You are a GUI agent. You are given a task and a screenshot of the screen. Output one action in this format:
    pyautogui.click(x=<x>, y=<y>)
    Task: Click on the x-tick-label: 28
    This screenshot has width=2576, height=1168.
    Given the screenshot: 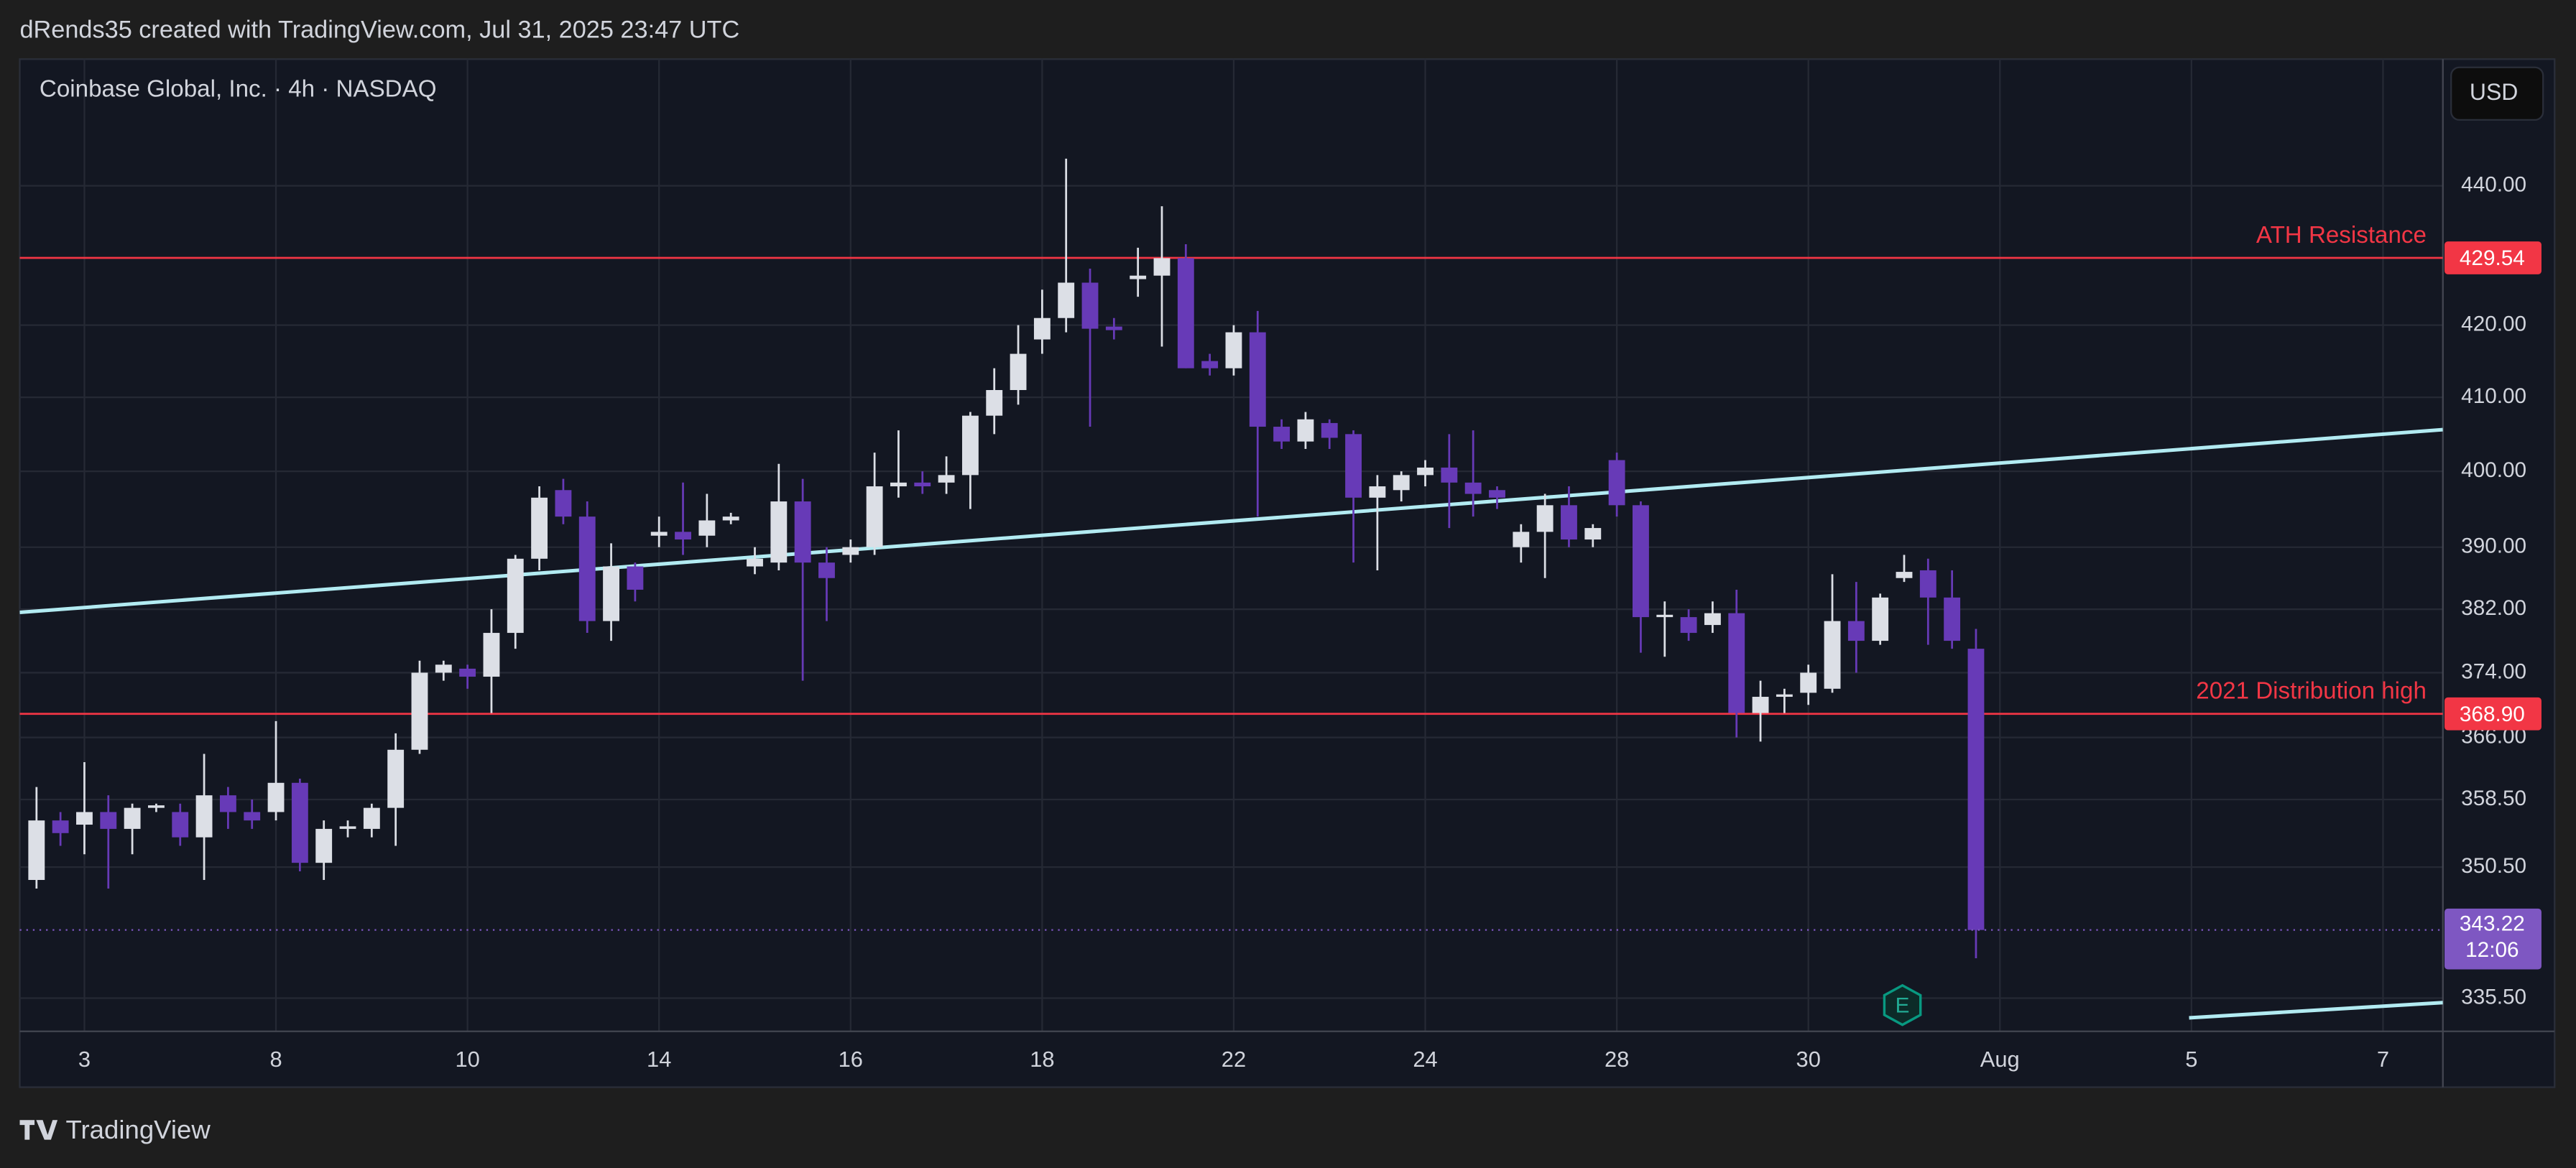 What is the action you would take?
    pyautogui.click(x=1617, y=1059)
    